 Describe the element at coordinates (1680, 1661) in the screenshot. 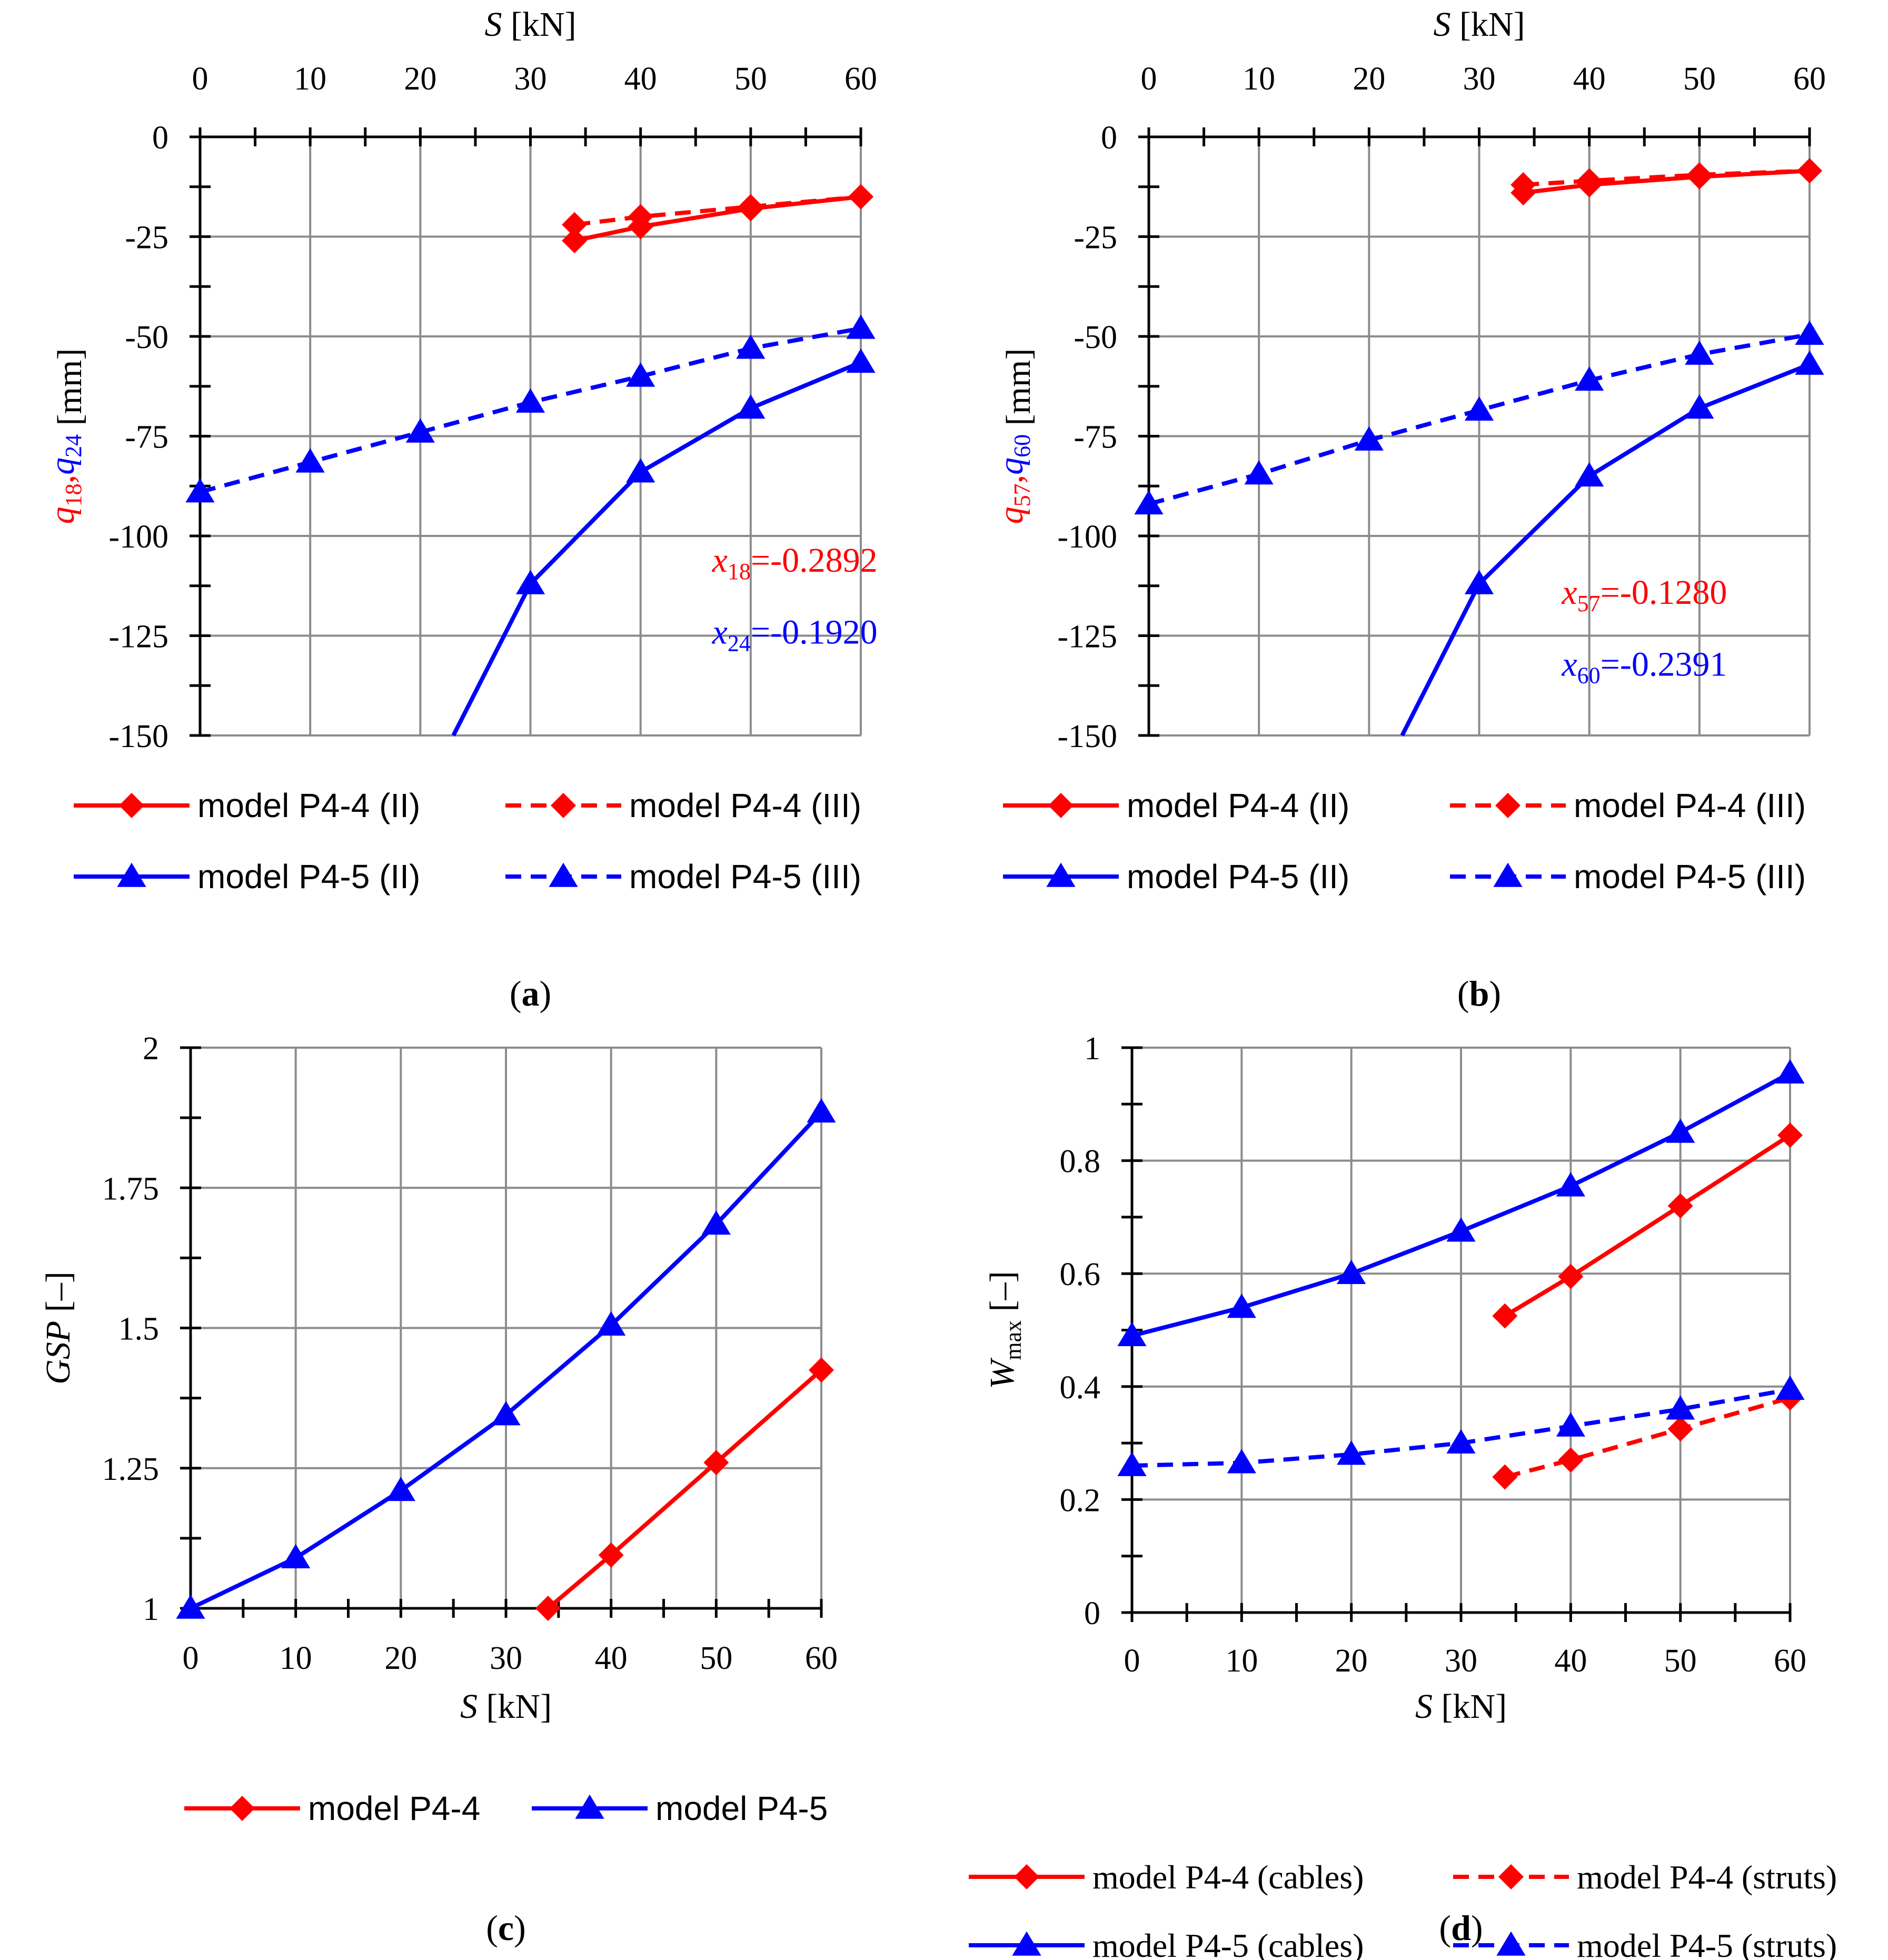

I see `x-tick-label: 50` at that location.